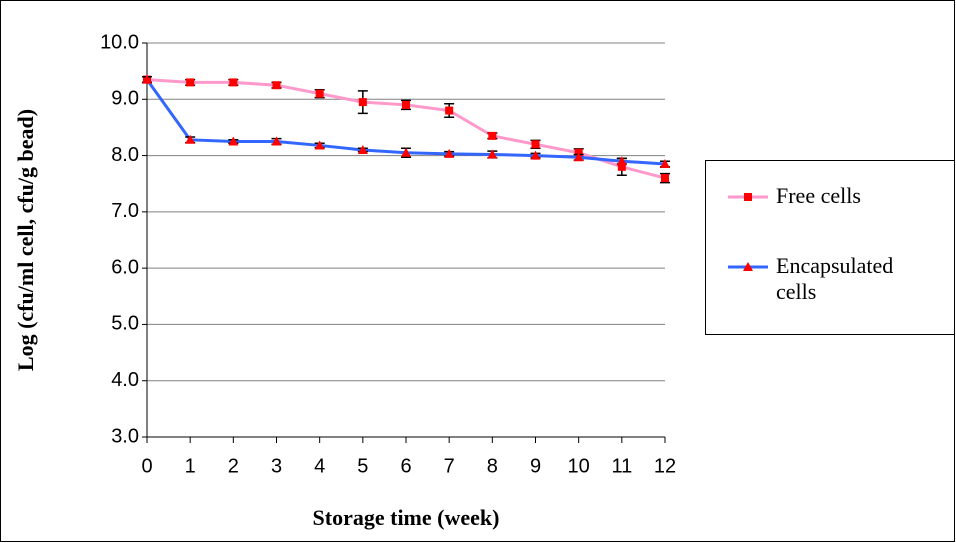 This screenshot has width=956, height=543. Describe the element at coordinates (818, 195) in the screenshot. I see `legend-label: Free cells` at that location.